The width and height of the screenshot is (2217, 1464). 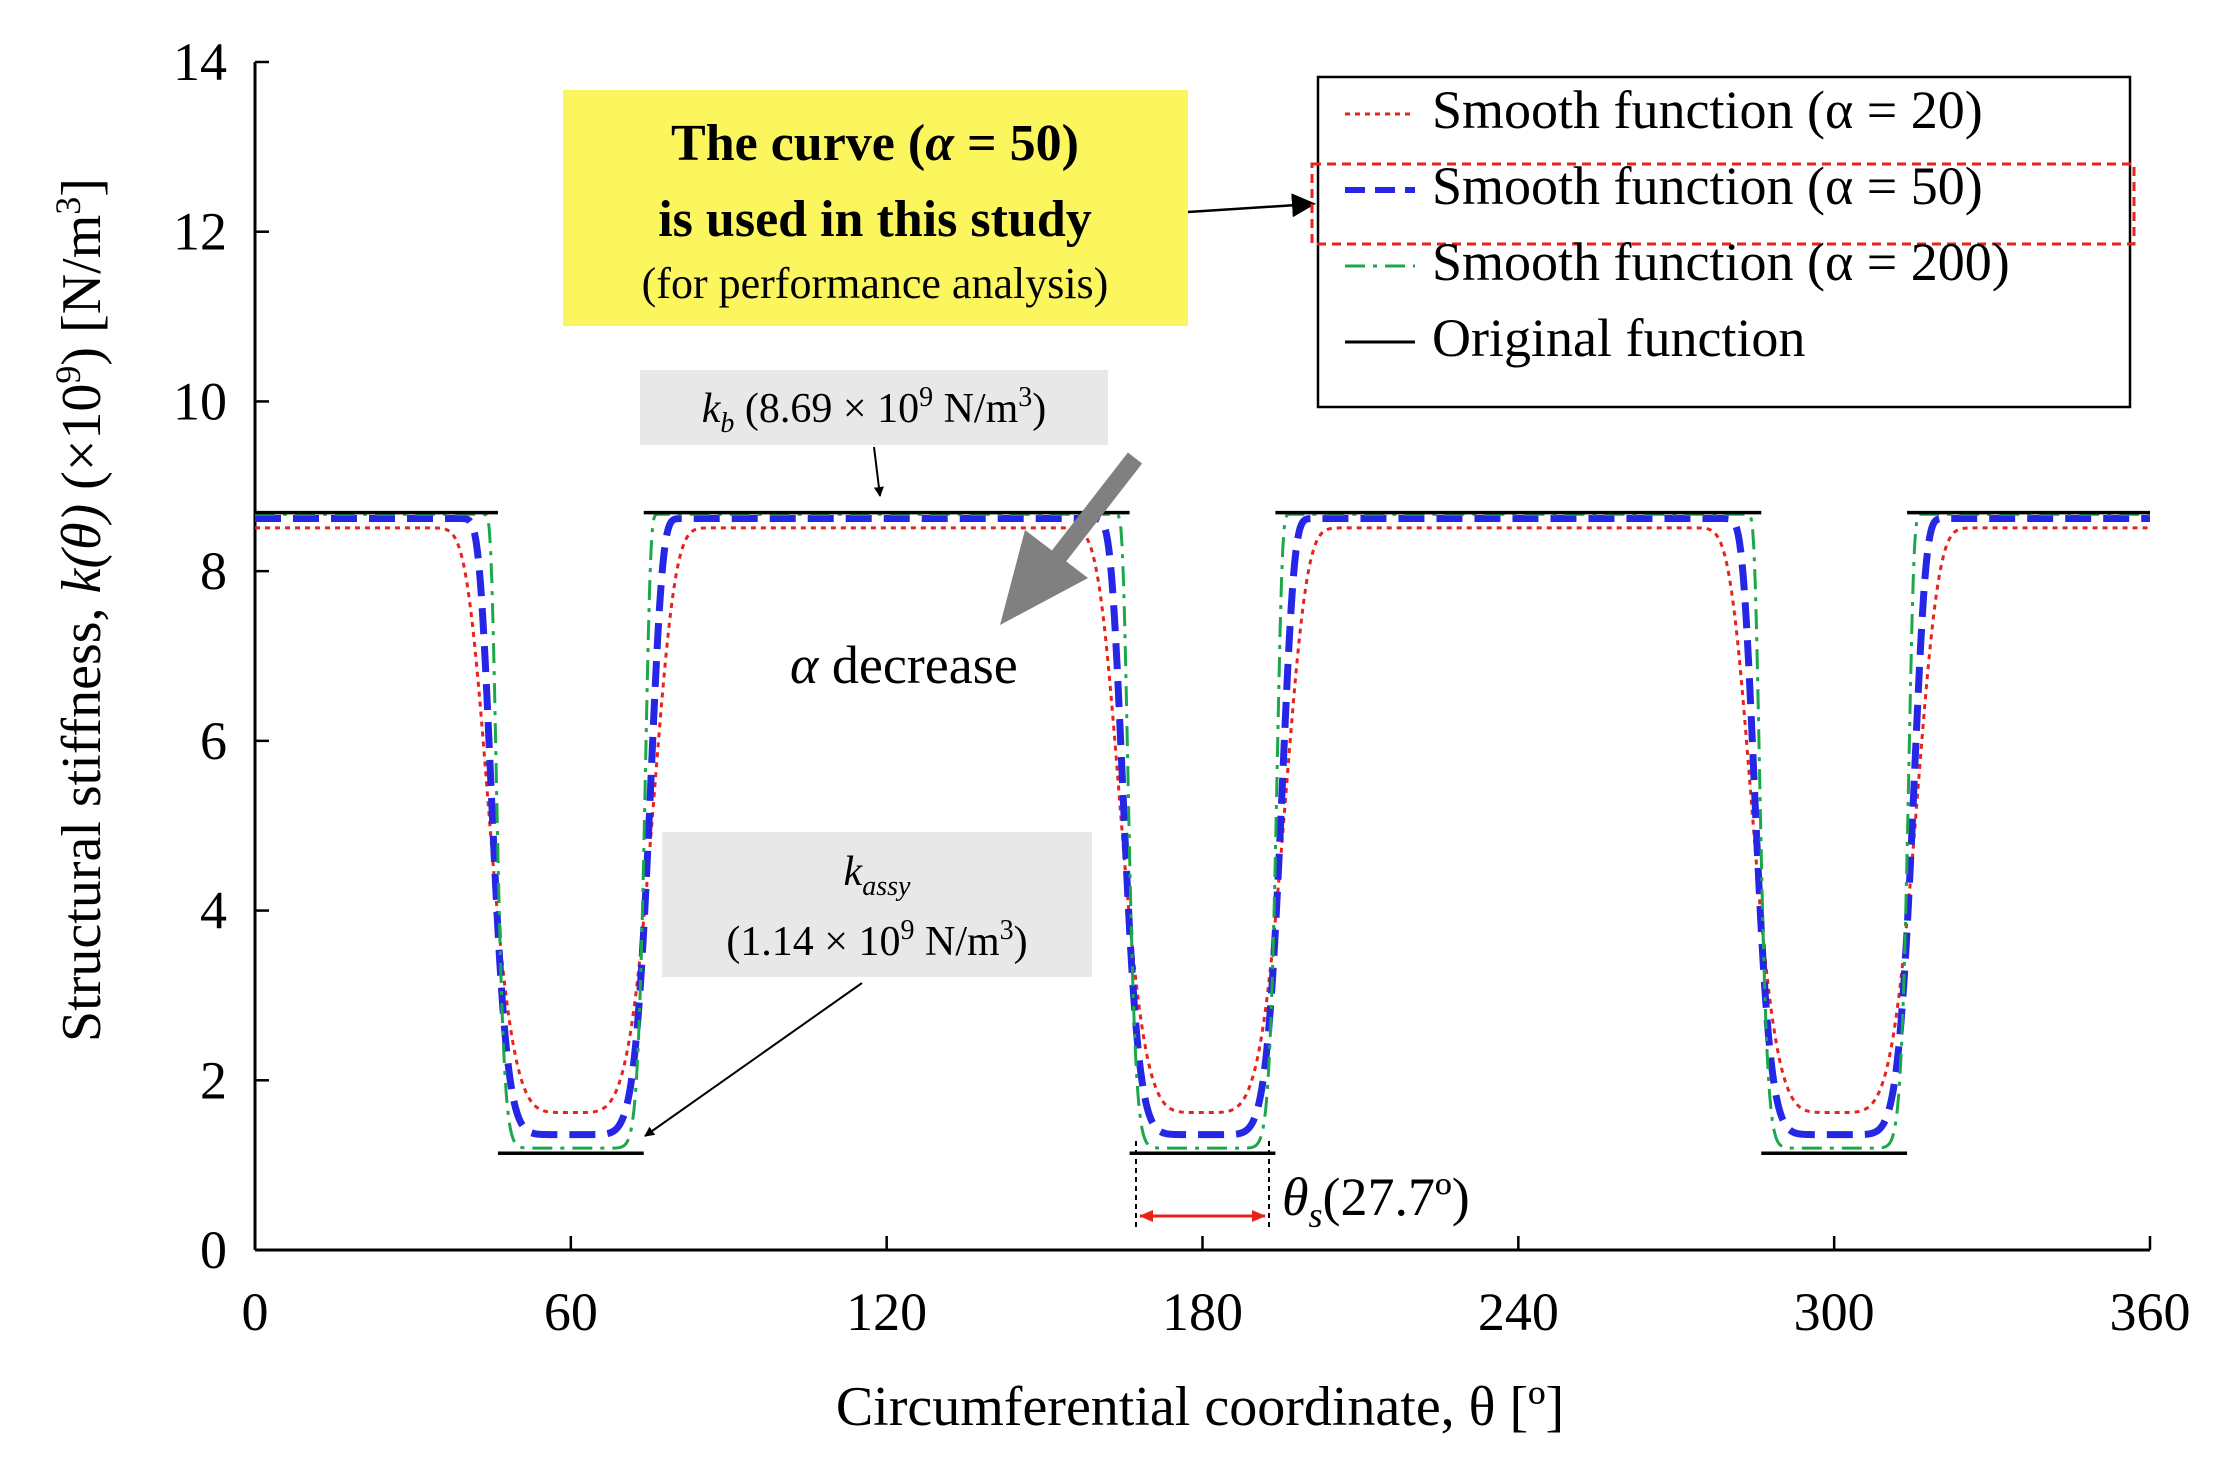 I want to click on y-tick-label: 14, so click(x=200, y=62).